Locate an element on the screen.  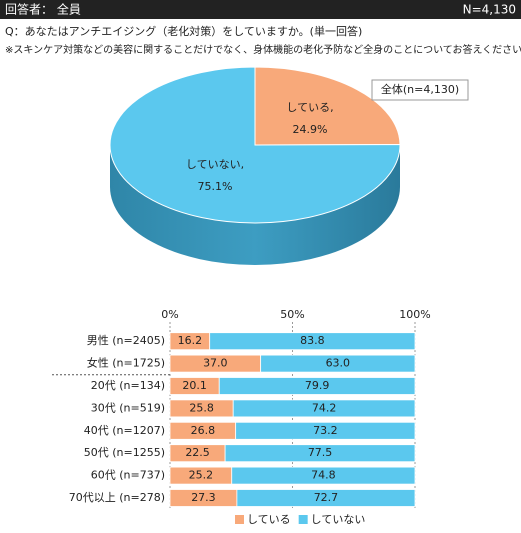
x-tick-label: 0% is located at coordinates (169, 314).